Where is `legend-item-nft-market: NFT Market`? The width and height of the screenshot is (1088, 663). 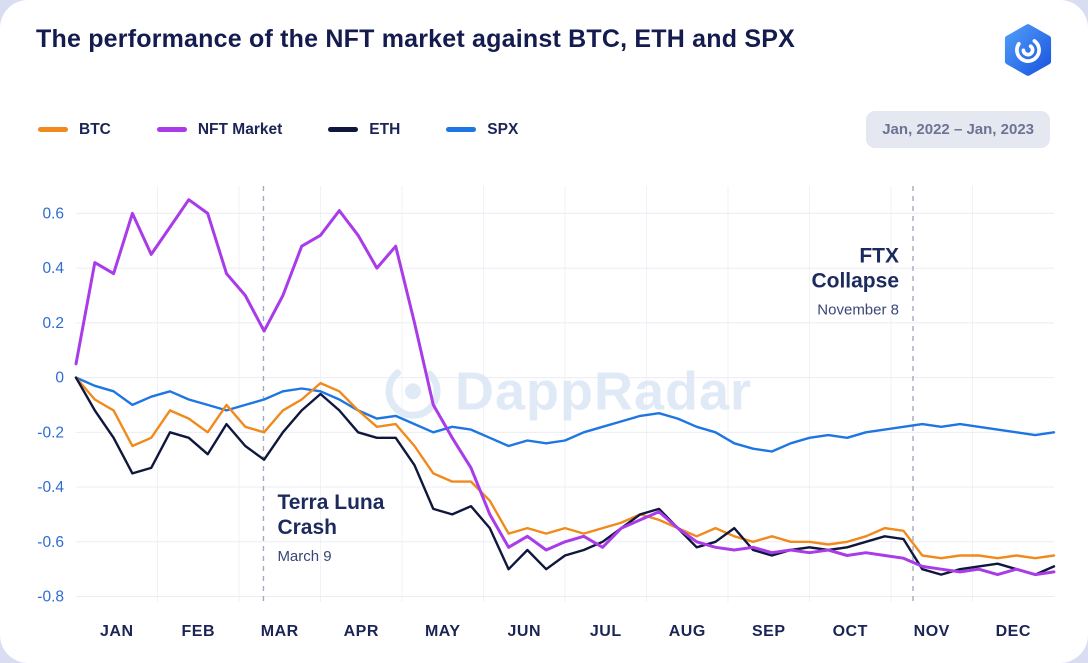 legend-item-nft-market: NFT Market is located at coordinates (219, 129).